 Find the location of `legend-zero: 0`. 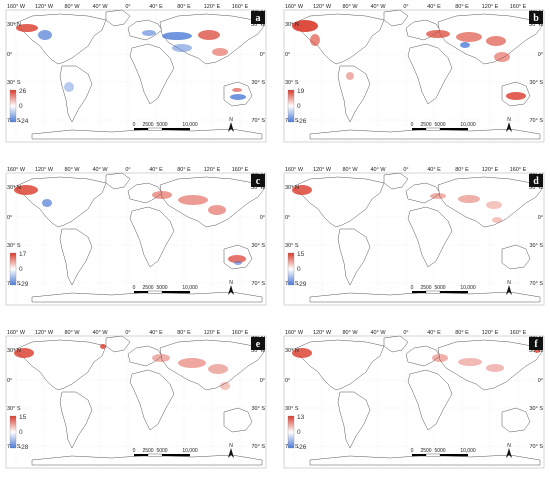

legend-zero: 0 is located at coordinates (299, 106).